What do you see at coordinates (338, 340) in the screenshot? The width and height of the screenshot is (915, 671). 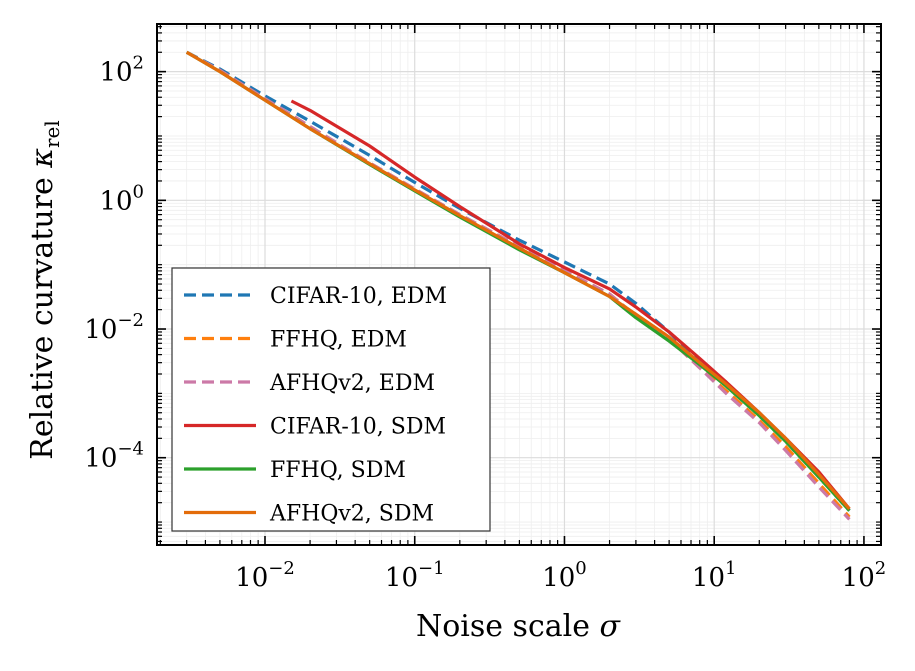 I see `legend-label-2: FFHQ, EDM` at bounding box center [338, 340].